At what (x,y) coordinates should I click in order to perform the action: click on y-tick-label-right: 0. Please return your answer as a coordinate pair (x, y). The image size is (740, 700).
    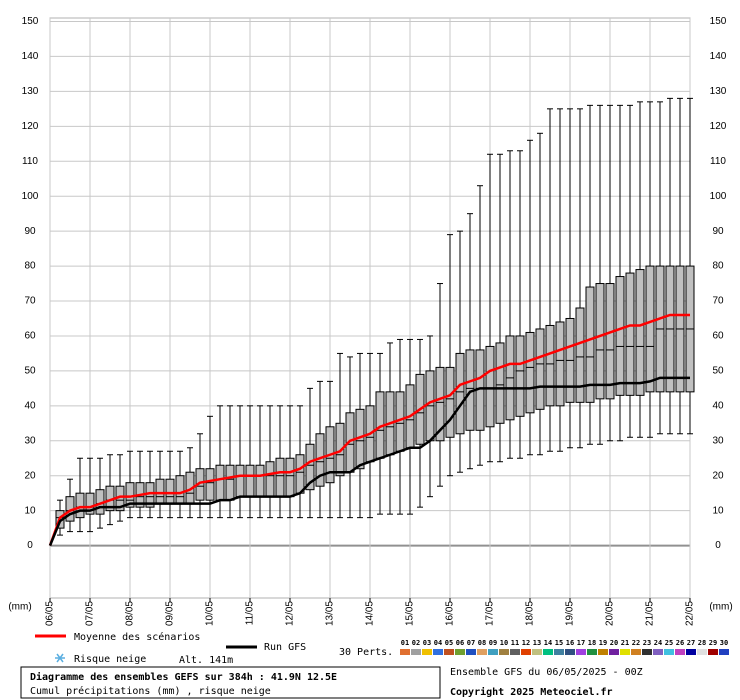
    Looking at the image, I should click on (718, 545).